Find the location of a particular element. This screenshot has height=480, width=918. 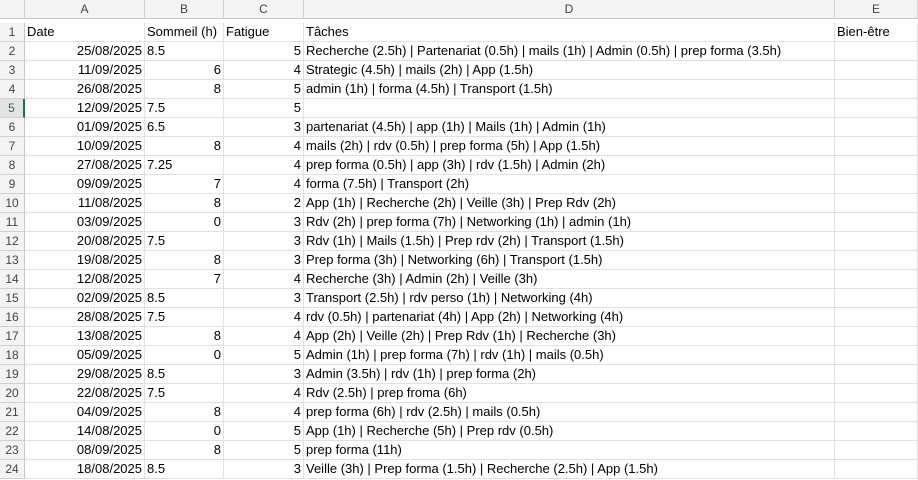

row-number: 10 is located at coordinates (12, 203).